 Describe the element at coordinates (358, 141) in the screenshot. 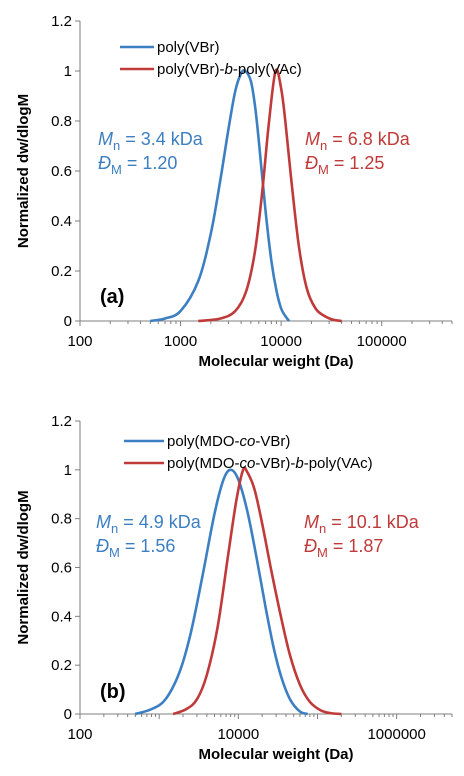

I see `annotation-red-mn: Mn = 6.8 kDa` at that location.